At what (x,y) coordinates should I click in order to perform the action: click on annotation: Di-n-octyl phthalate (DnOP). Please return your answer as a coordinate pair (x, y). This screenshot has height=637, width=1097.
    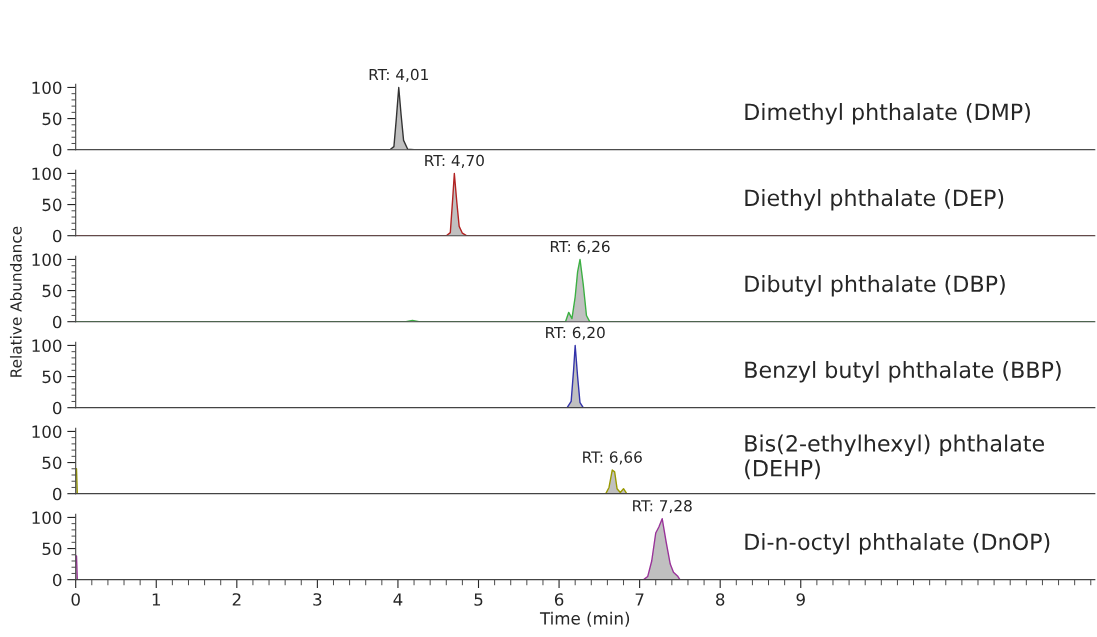
    Looking at the image, I should click on (897, 543).